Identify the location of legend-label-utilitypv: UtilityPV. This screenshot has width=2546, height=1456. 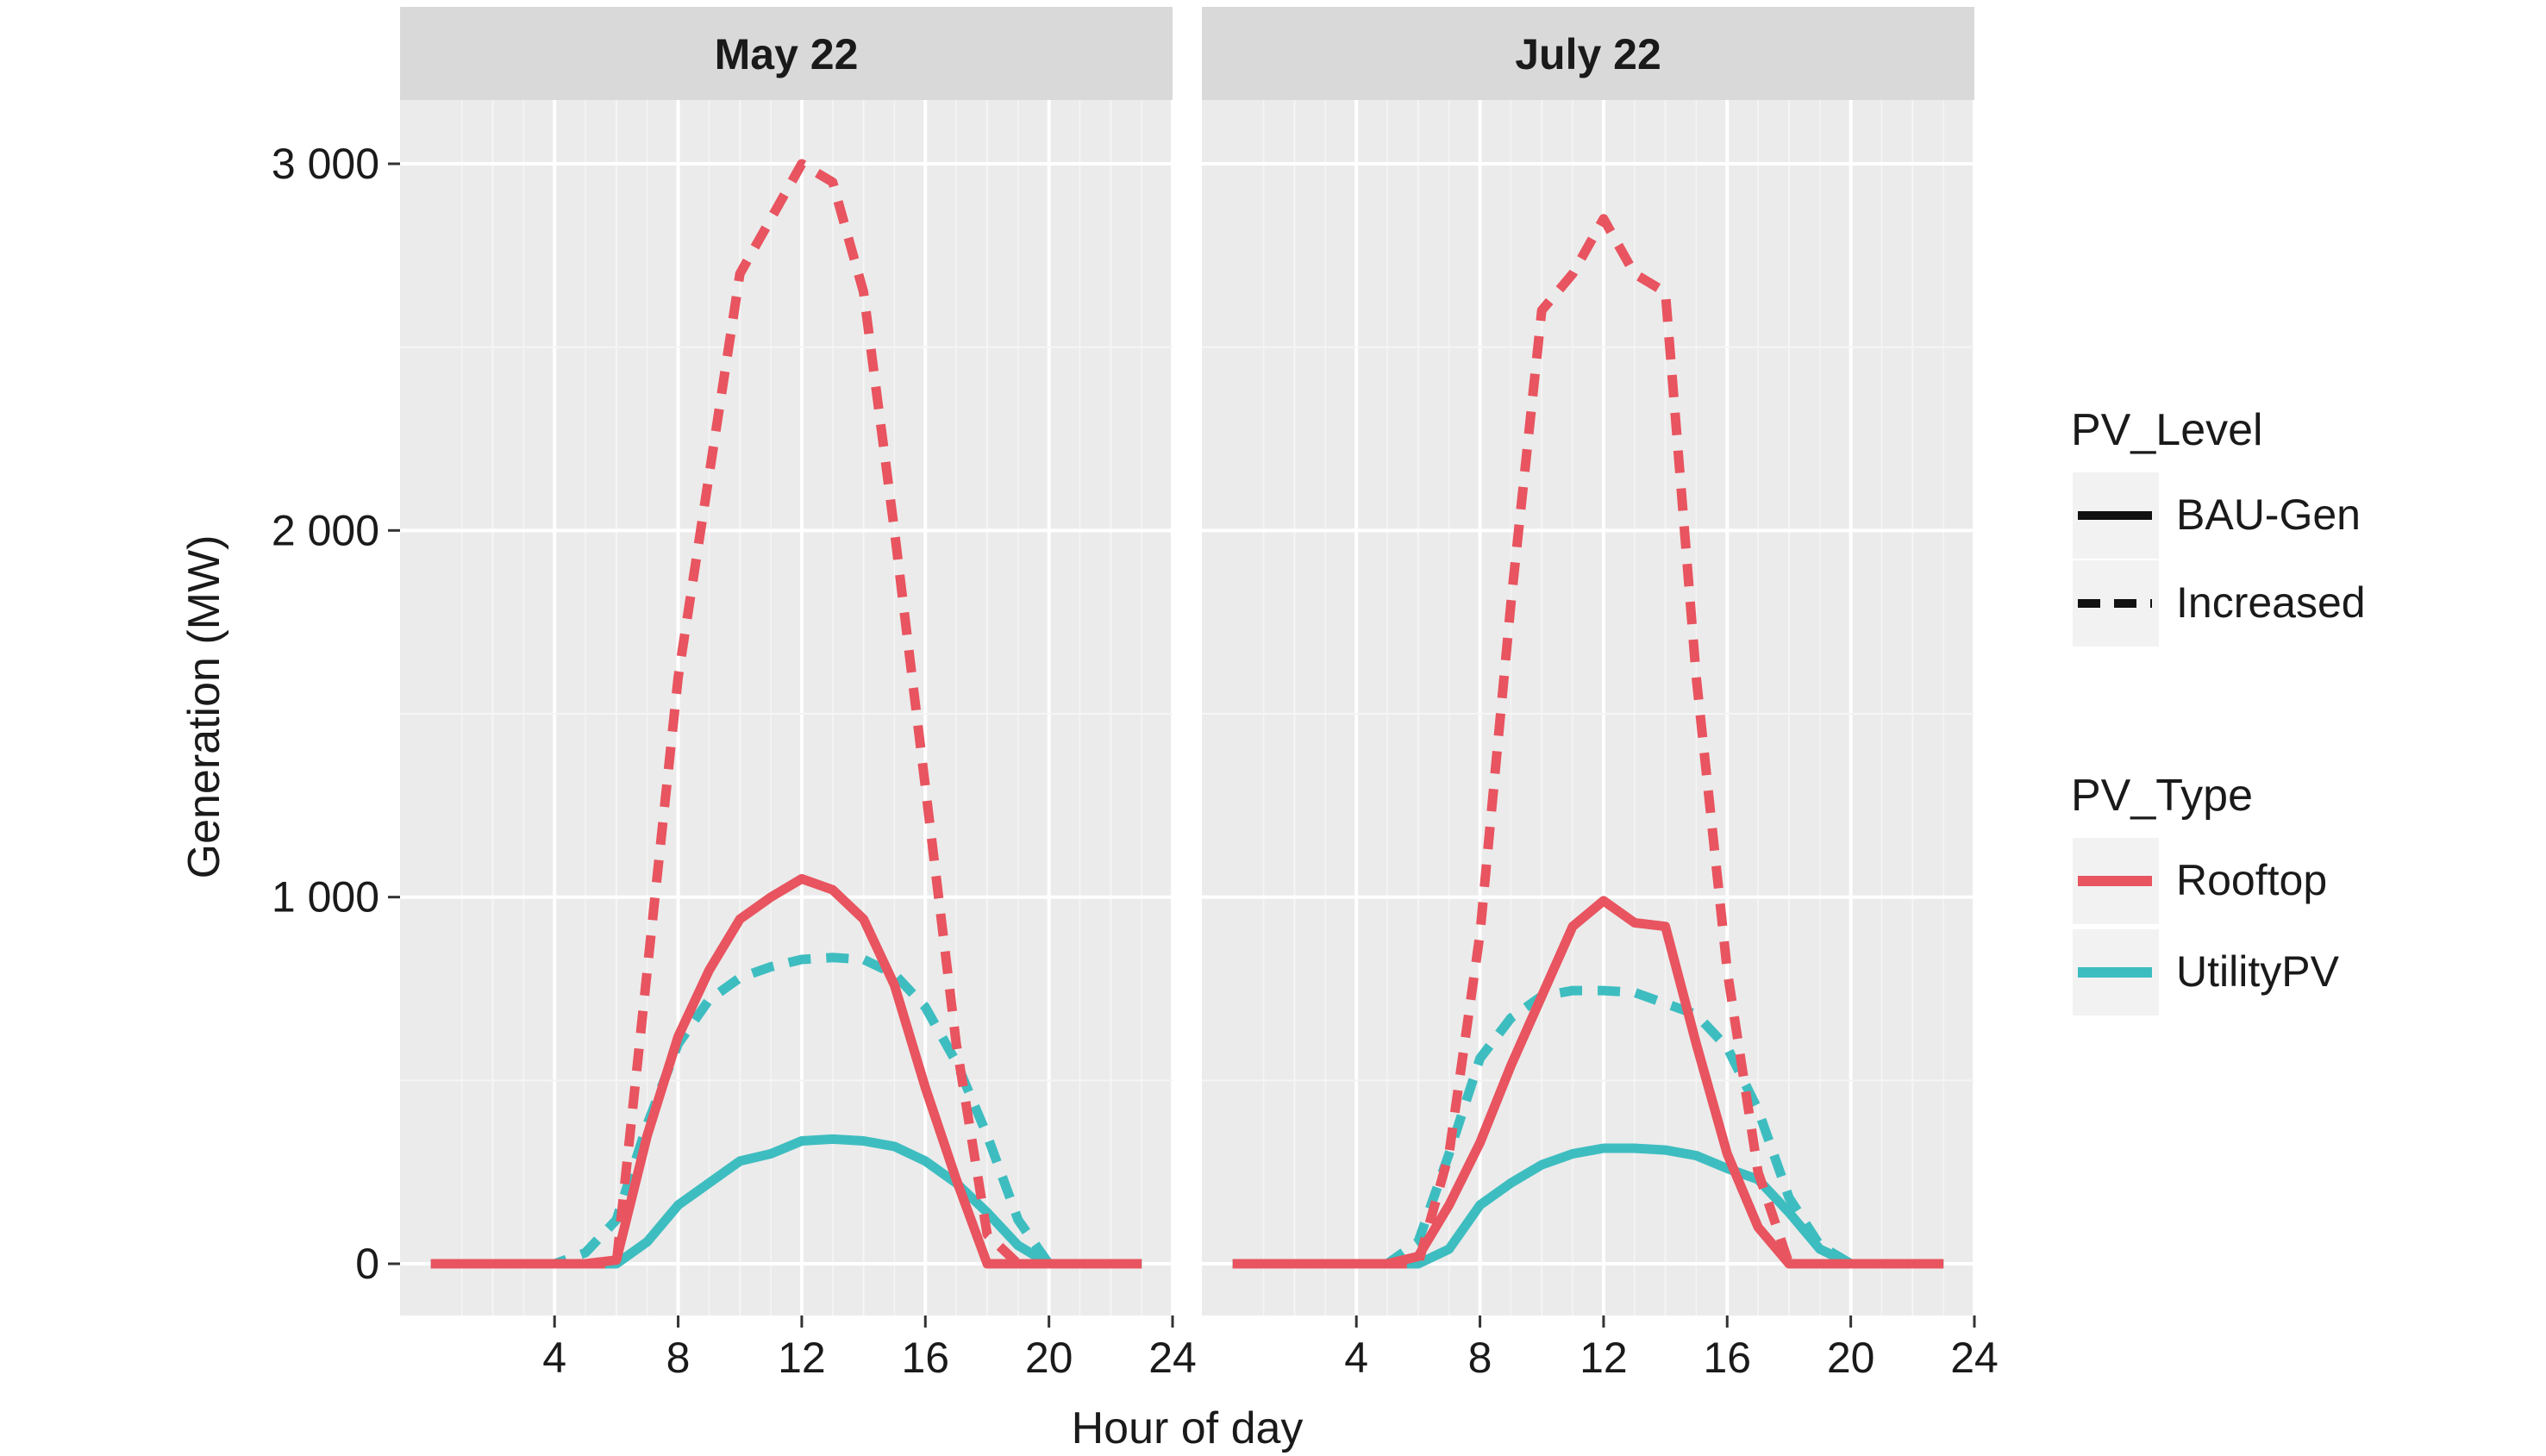
(2258, 972).